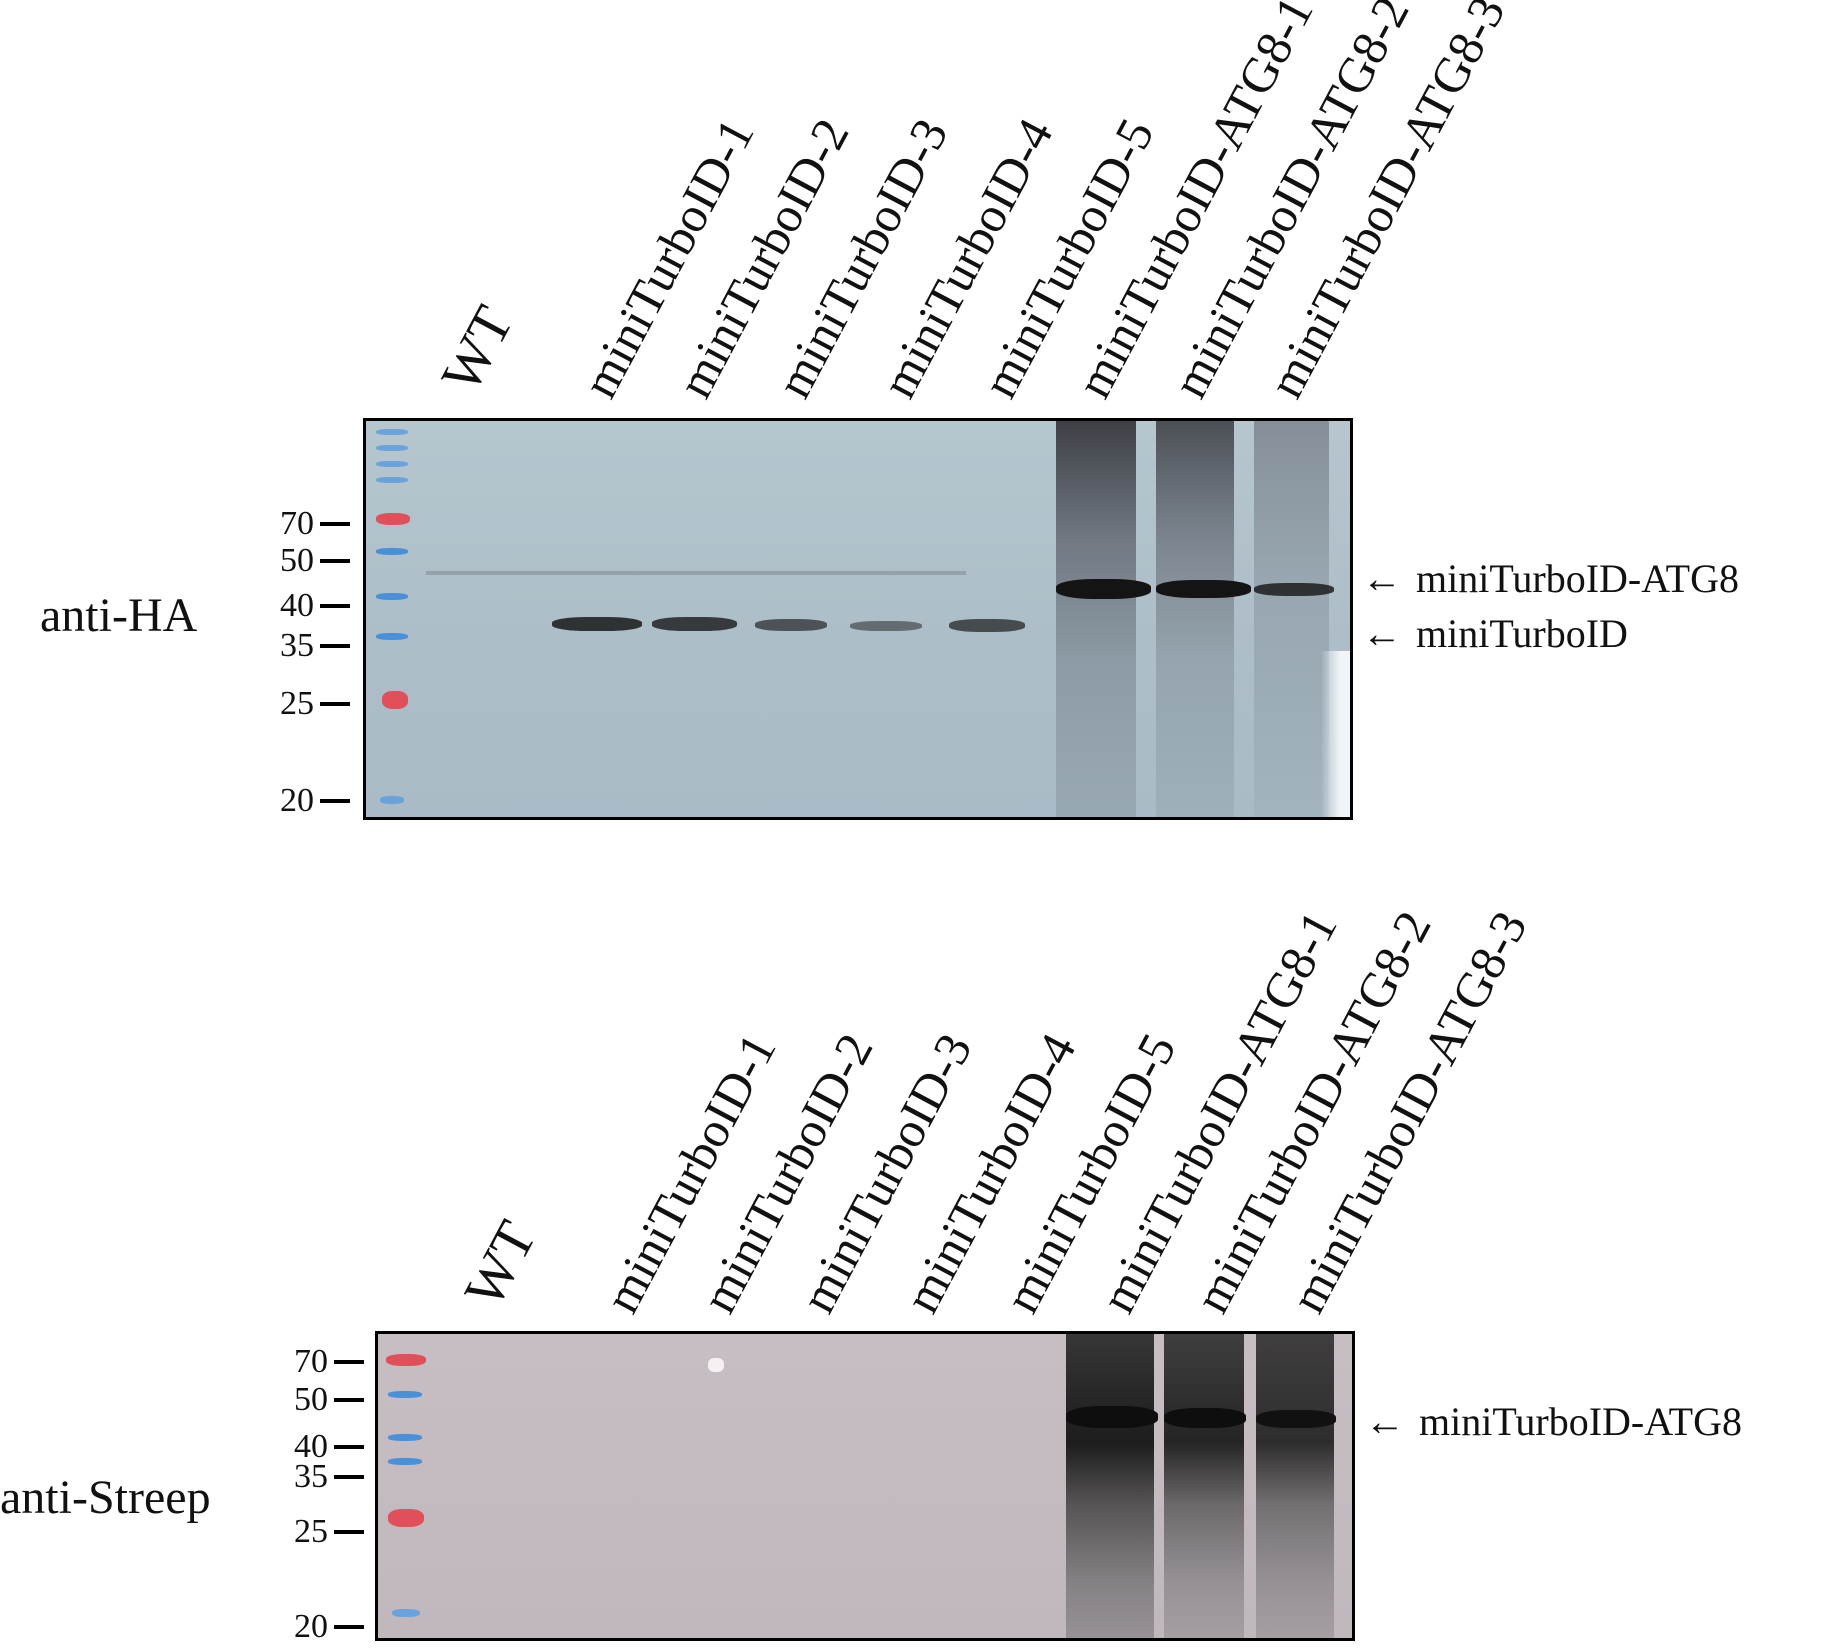 Image resolution: width=1826 pixels, height=1648 pixels. I want to click on membrane-edge, so click(1335, 734).